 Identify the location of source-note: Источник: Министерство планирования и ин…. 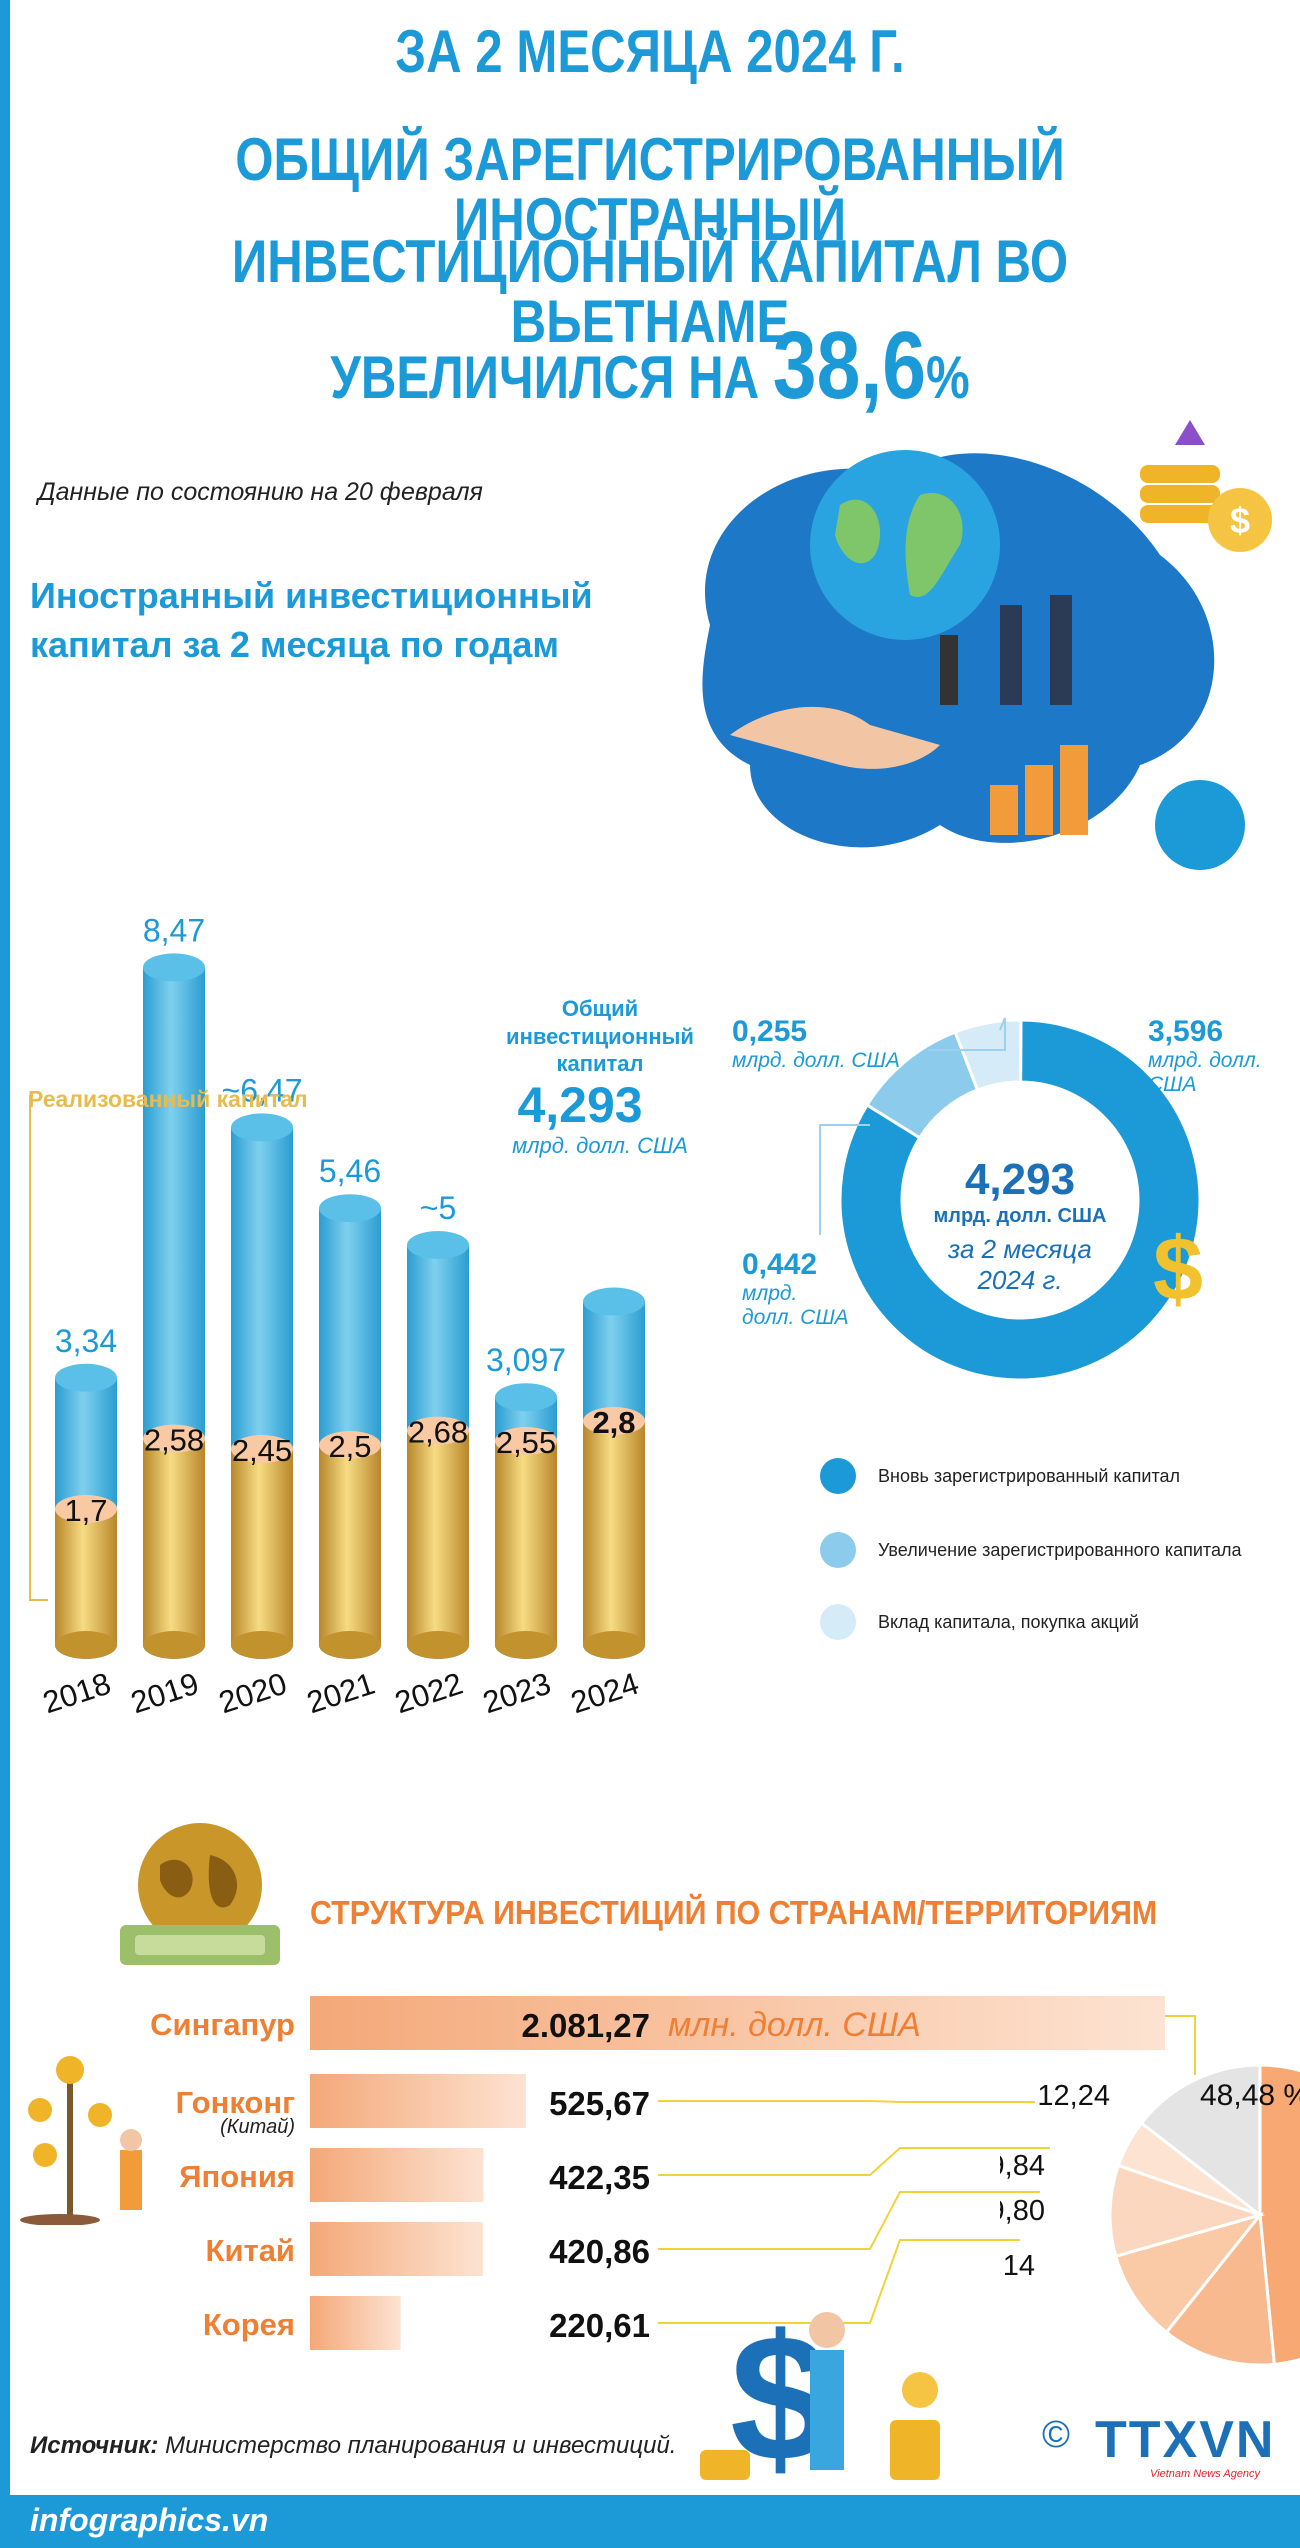
(353, 2446).